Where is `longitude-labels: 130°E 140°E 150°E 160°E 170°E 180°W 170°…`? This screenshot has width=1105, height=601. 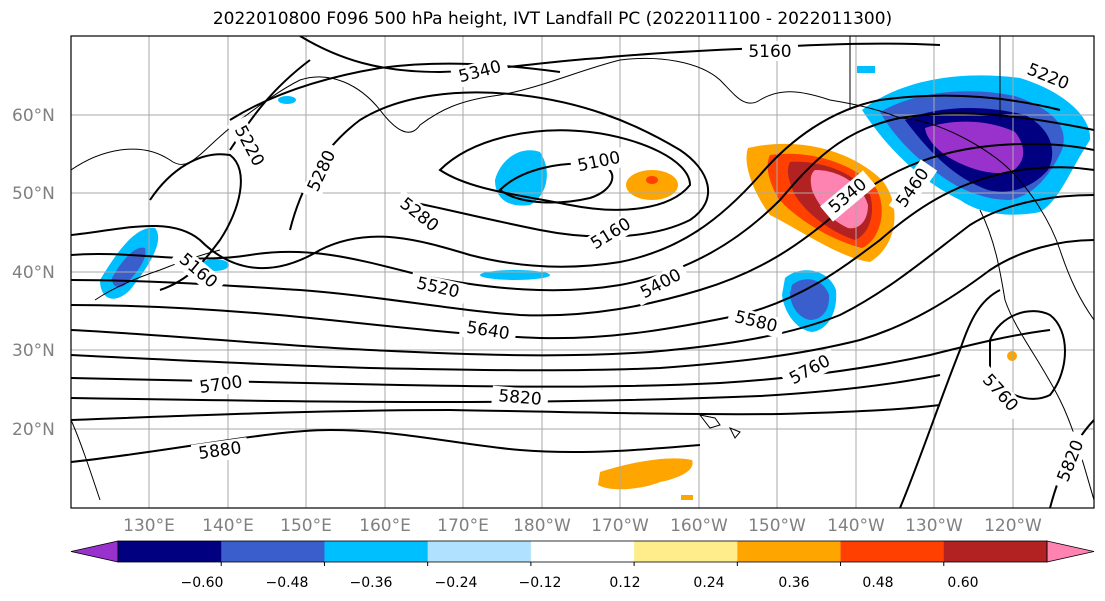 longitude-labels: 130°E 140°E 150°E 160°E 170°E 180°W 170°… is located at coordinates (582, 526).